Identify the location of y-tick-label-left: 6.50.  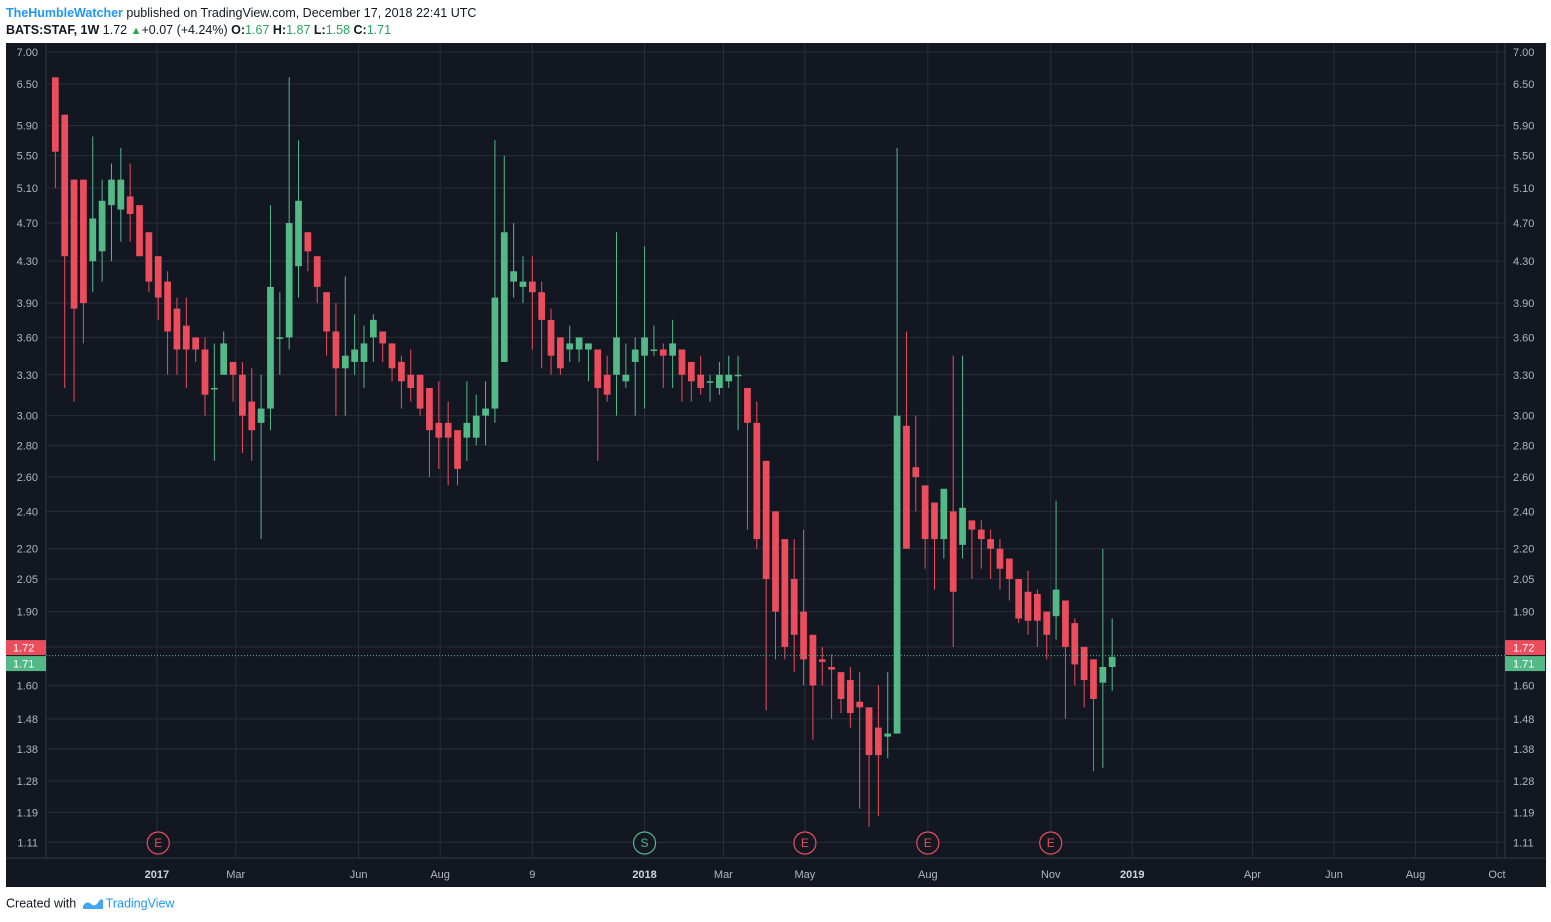
(27, 85).